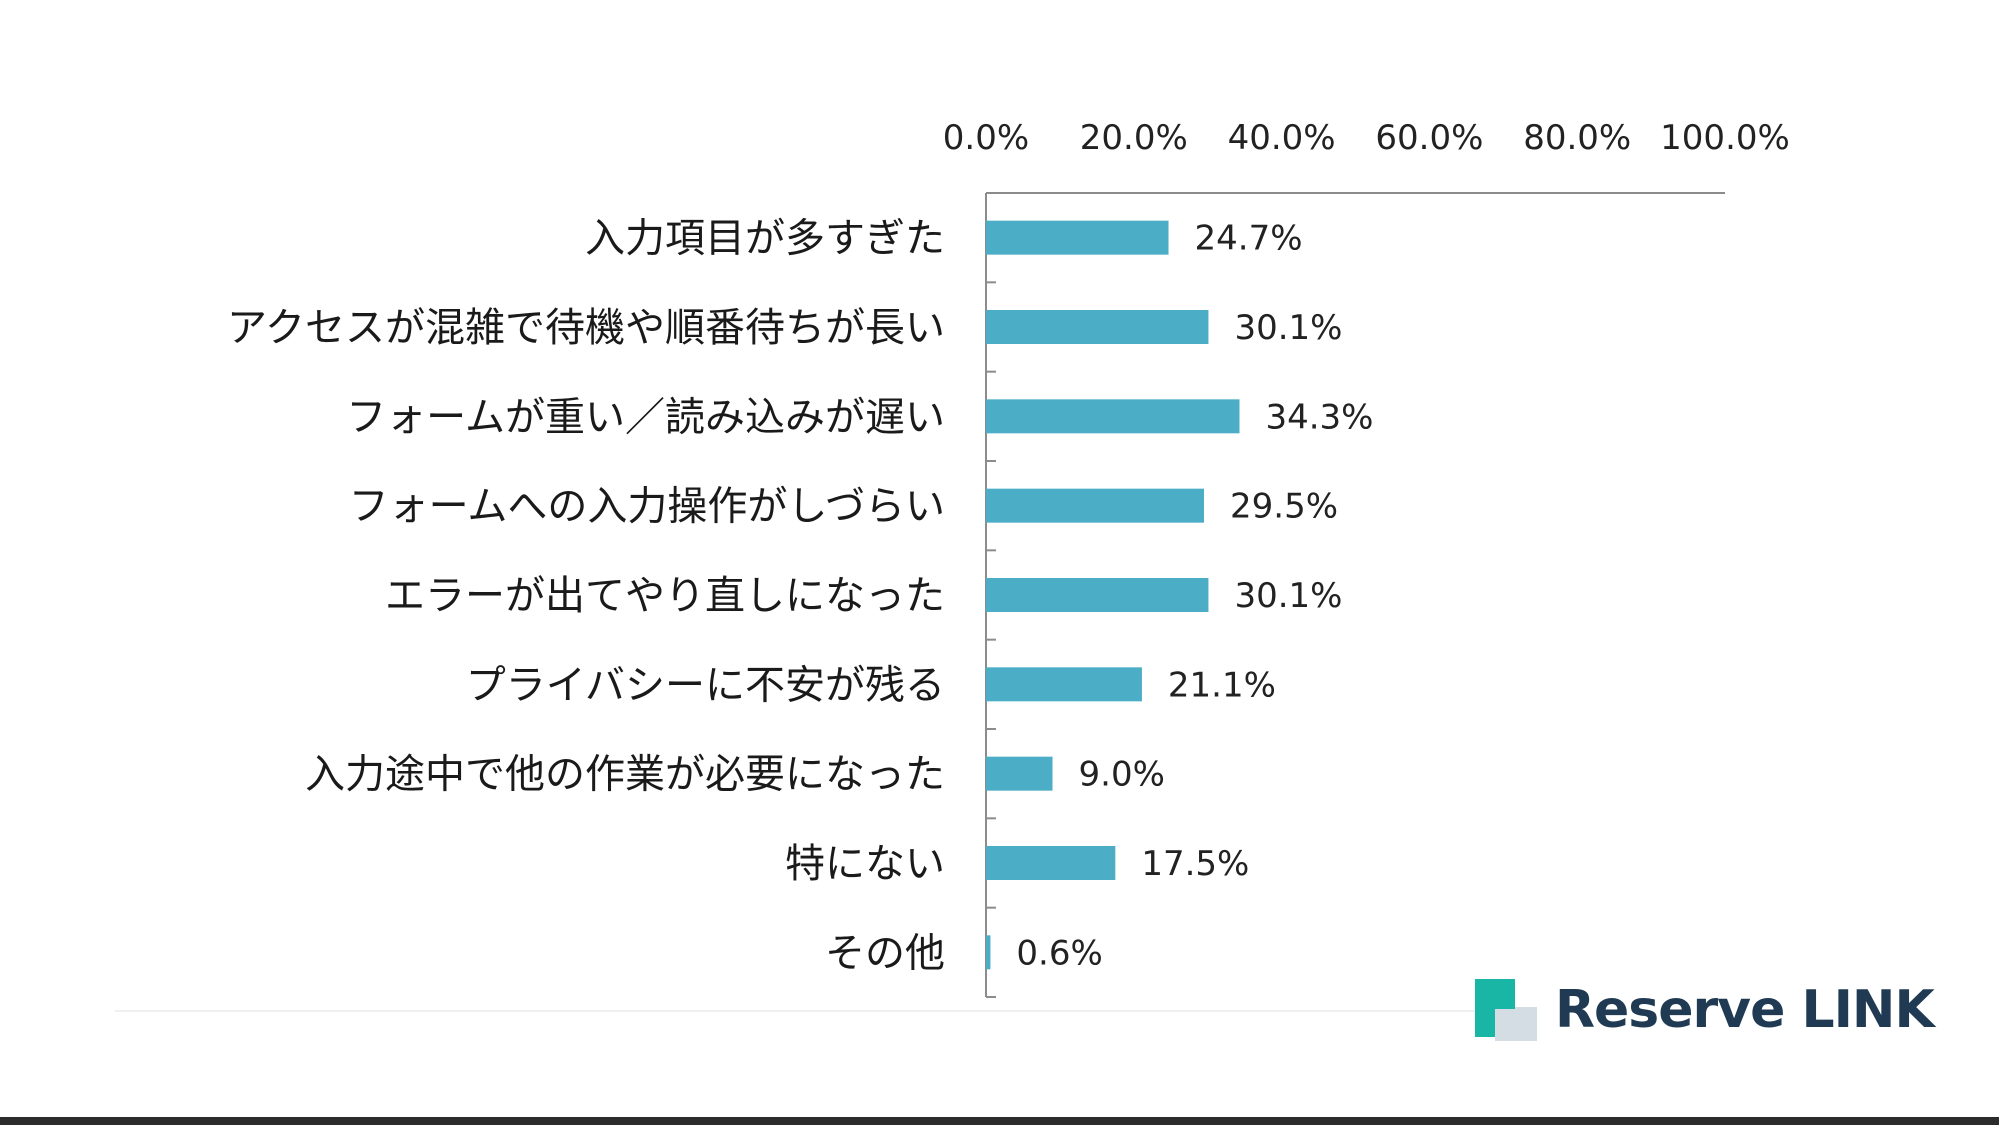 The height and width of the screenshot is (1125, 1999). I want to click on x-tick-label: 80.0%, so click(1577, 138).